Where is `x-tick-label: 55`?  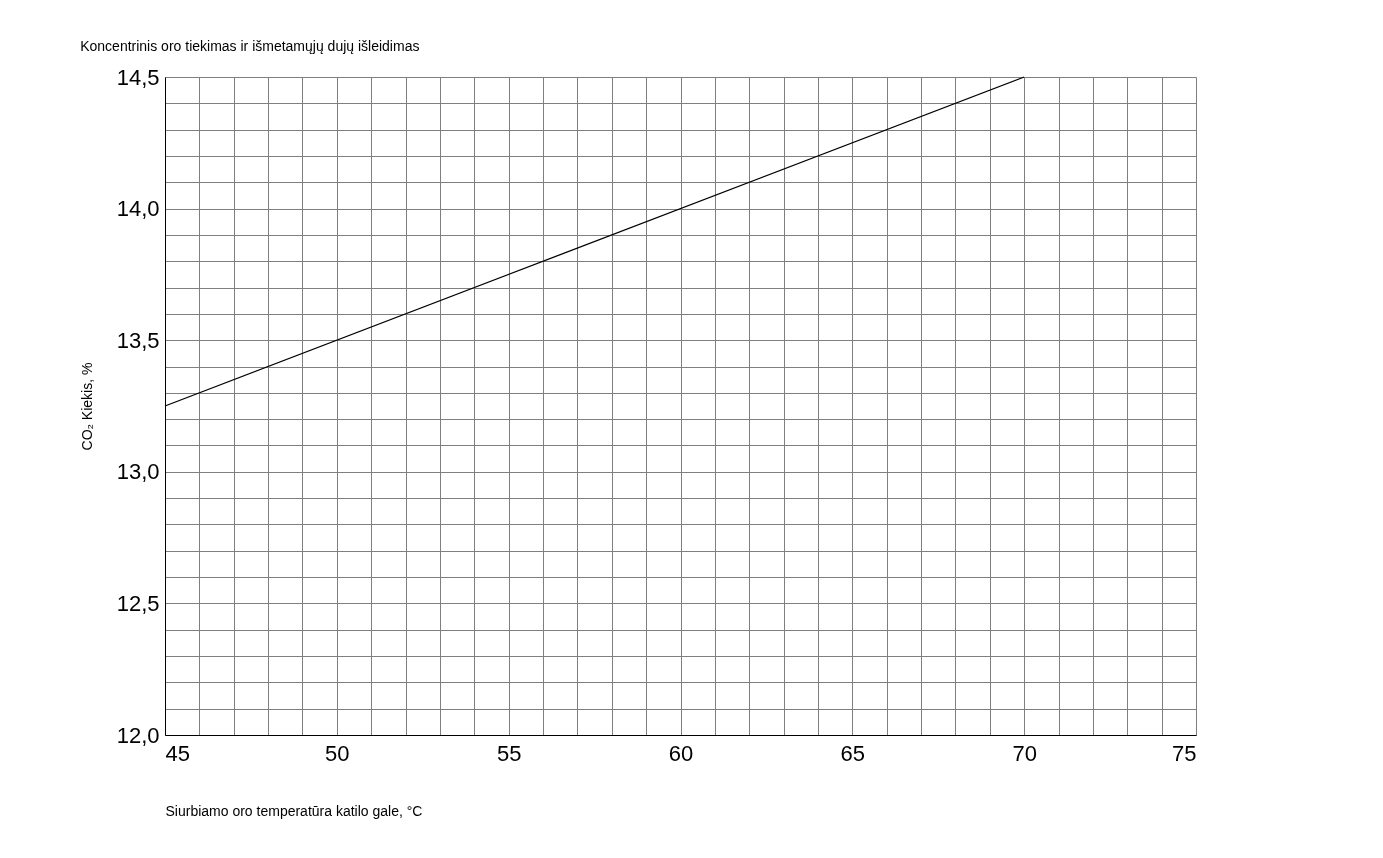
x-tick-label: 55 is located at coordinates (509, 753).